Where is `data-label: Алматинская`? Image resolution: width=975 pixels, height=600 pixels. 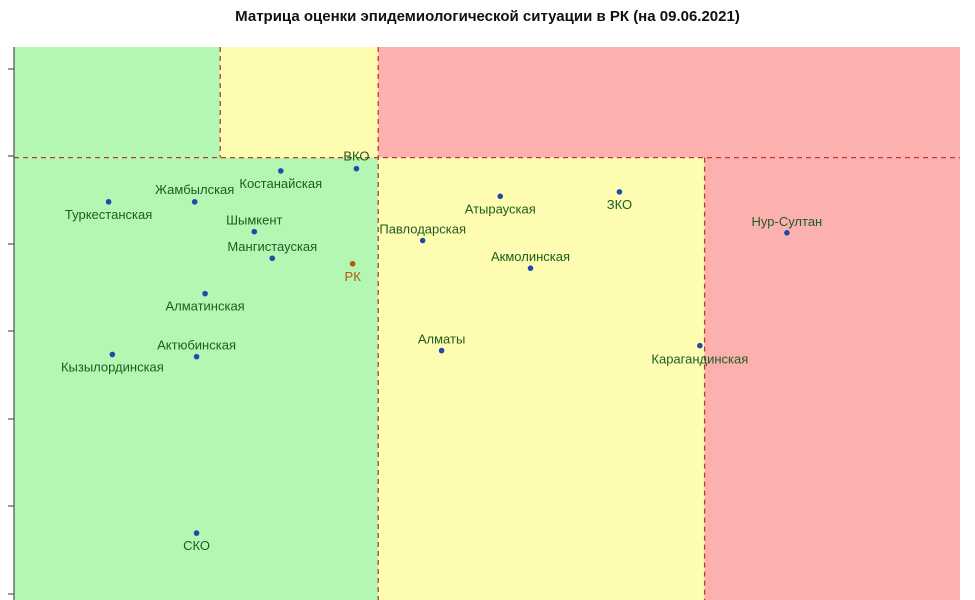 data-label: Алматинская is located at coordinates (204, 306).